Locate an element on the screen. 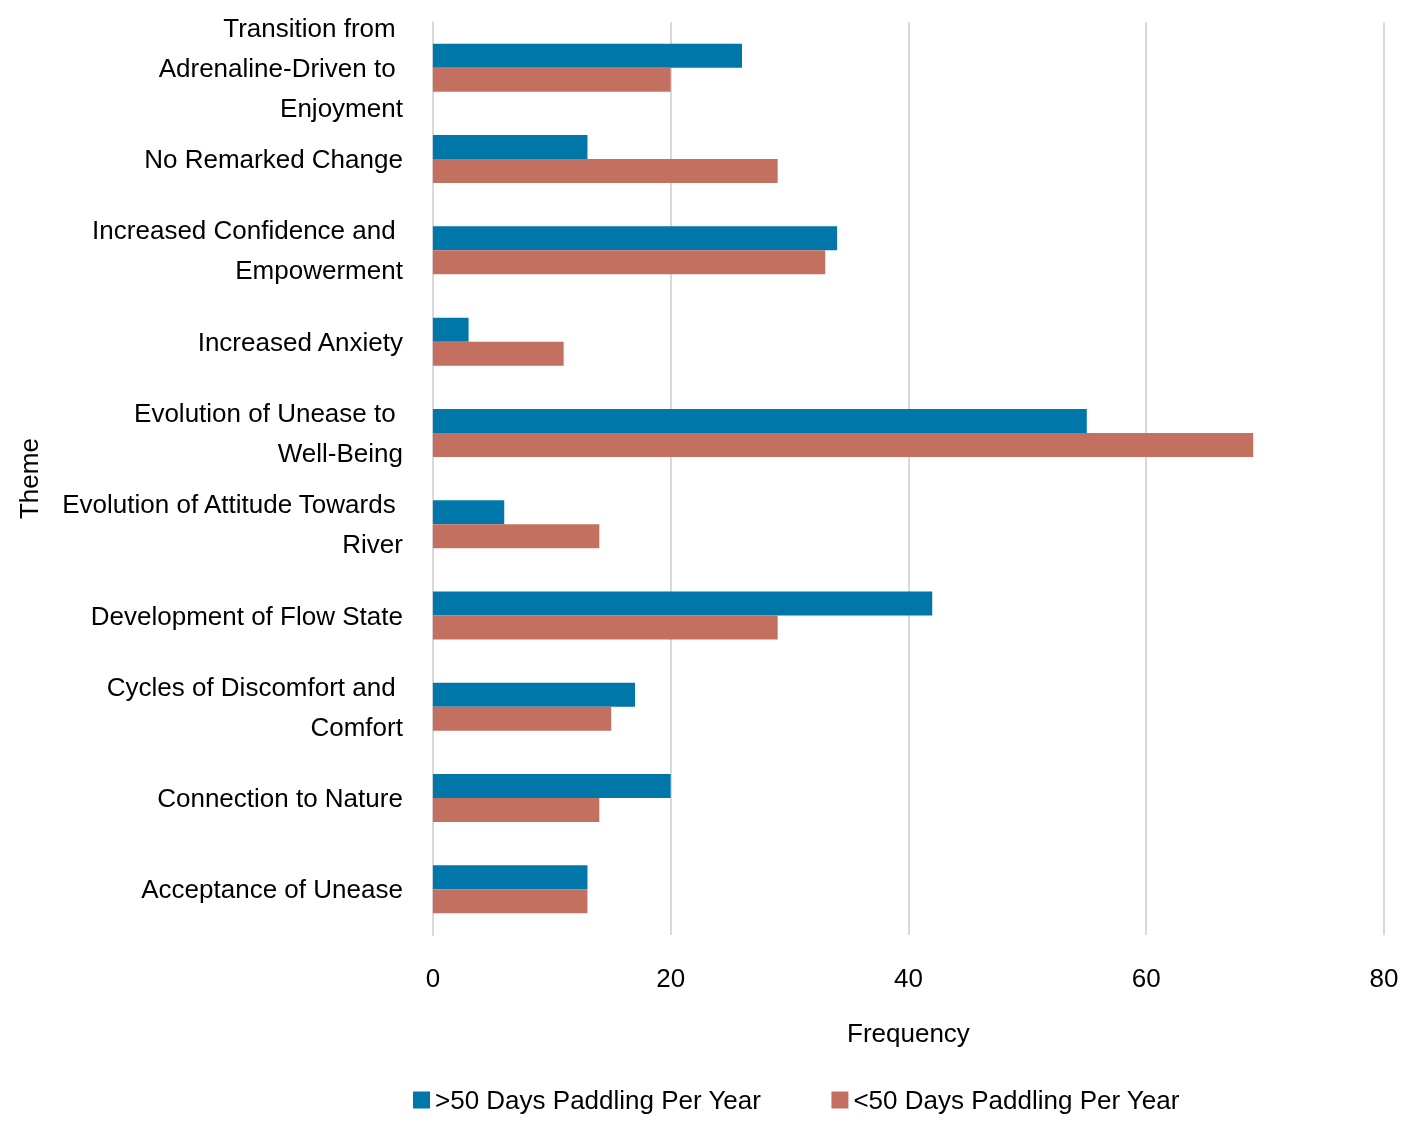  y-tick-label: Acceptance of Unease is located at coordinates (272, 889).